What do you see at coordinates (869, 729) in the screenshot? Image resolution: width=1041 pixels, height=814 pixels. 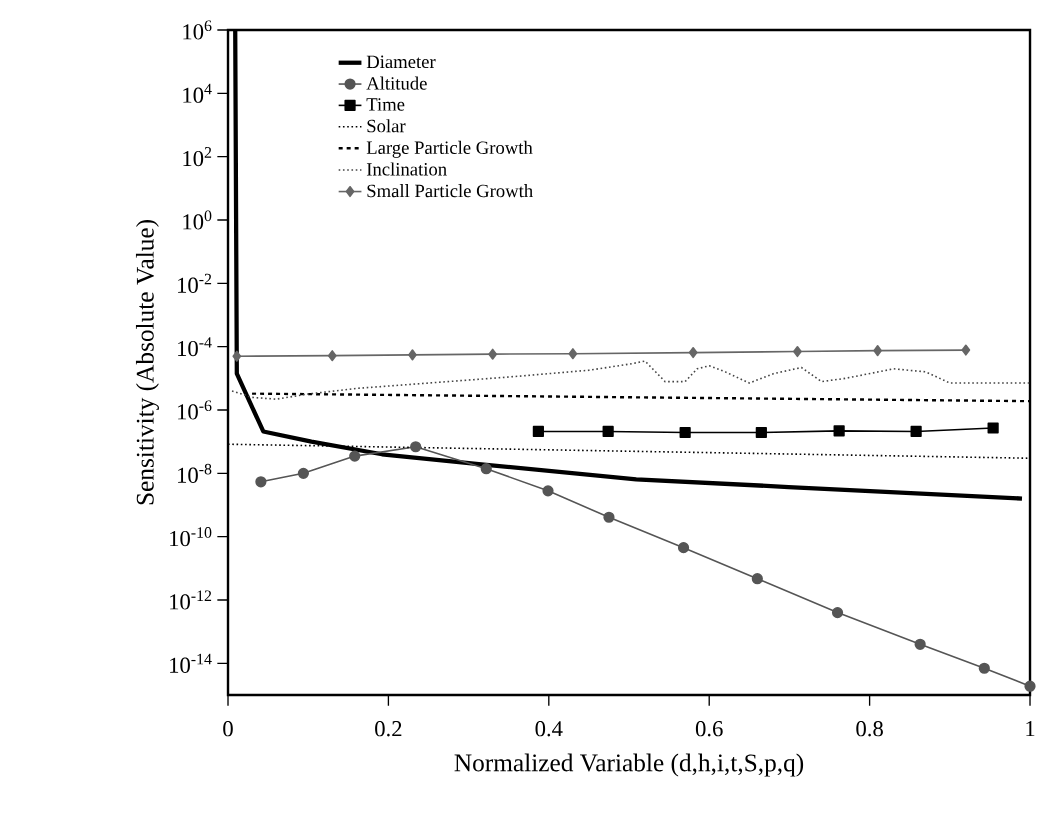 I see `x-tick-label: 0.8` at bounding box center [869, 729].